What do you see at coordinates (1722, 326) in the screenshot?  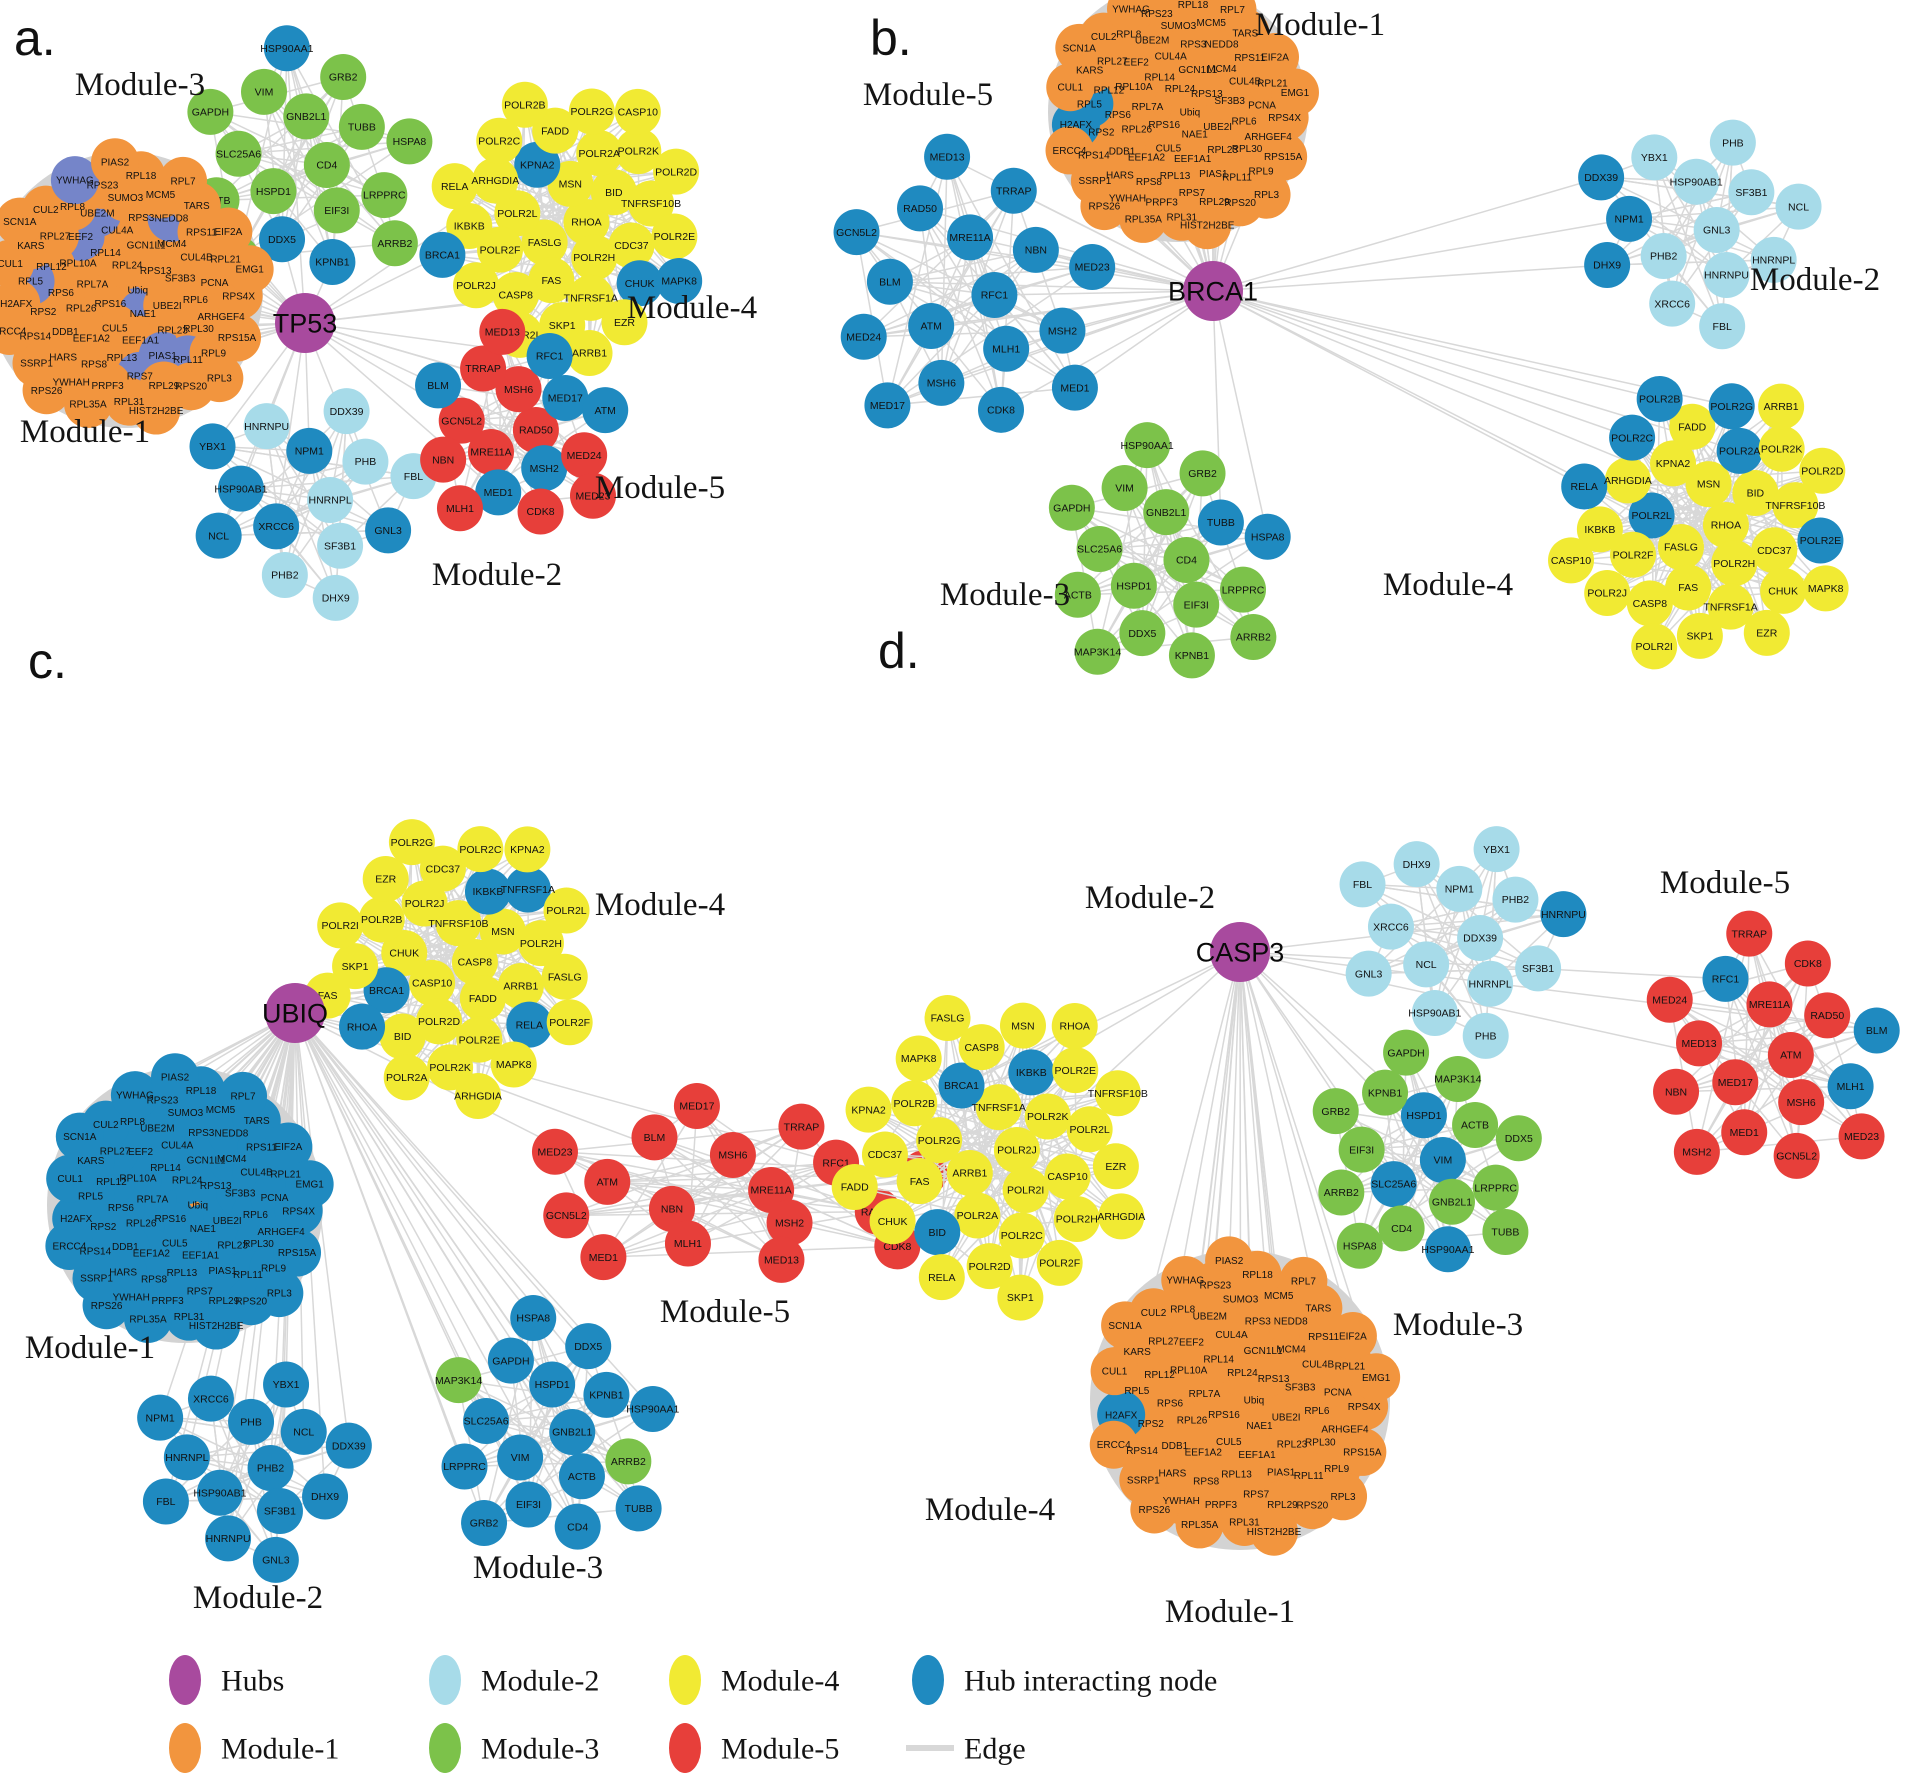 I see `node-fbl` at bounding box center [1722, 326].